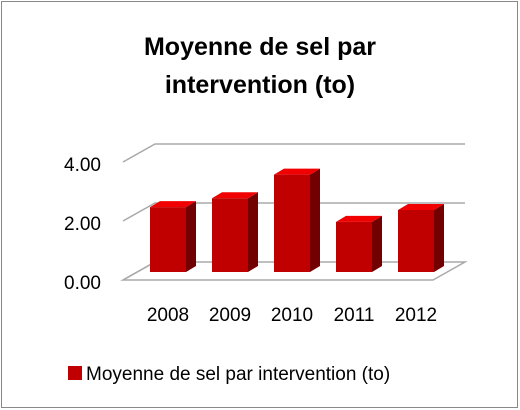 This screenshot has width=520, height=410. What do you see at coordinates (260, 66) in the screenshot?
I see `chart-title: Moyenne de sel par intervention (to)` at bounding box center [260, 66].